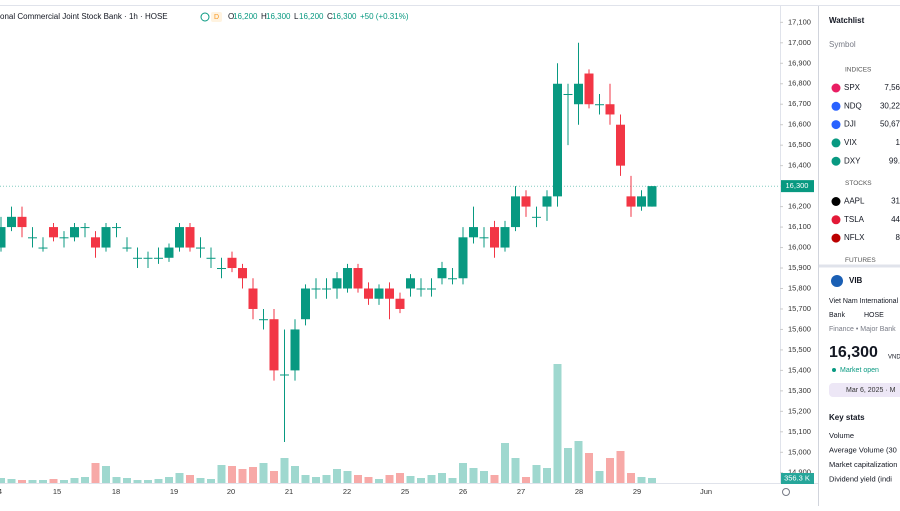  Describe the element at coordinates (841, 435) in the screenshot. I see `stat-label: Volume` at that location.